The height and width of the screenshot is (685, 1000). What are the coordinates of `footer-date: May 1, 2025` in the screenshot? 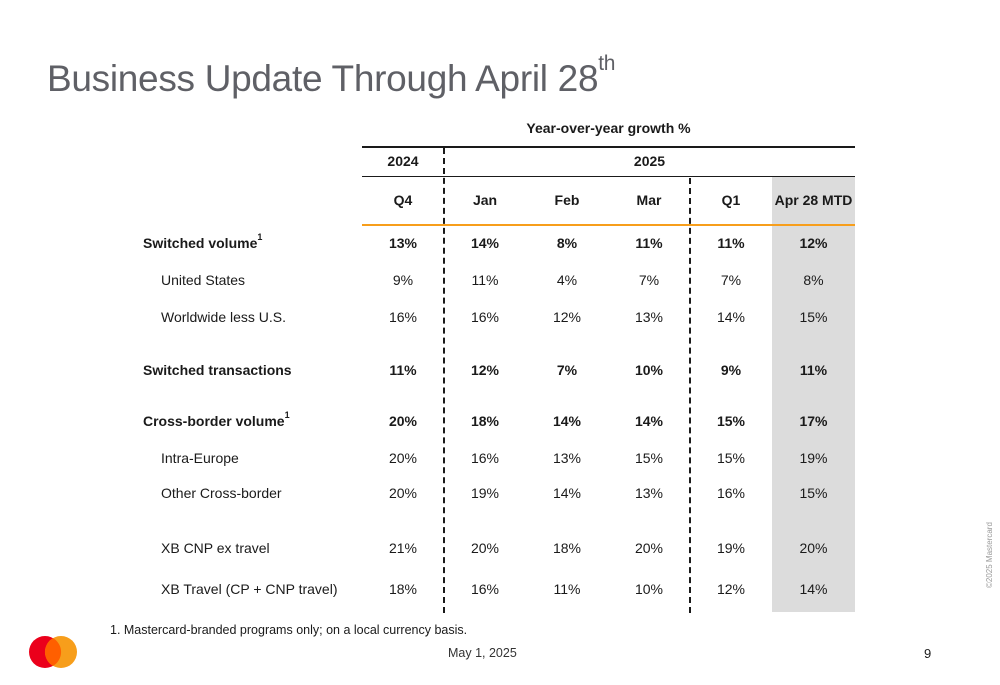 It's located at (482, 653).